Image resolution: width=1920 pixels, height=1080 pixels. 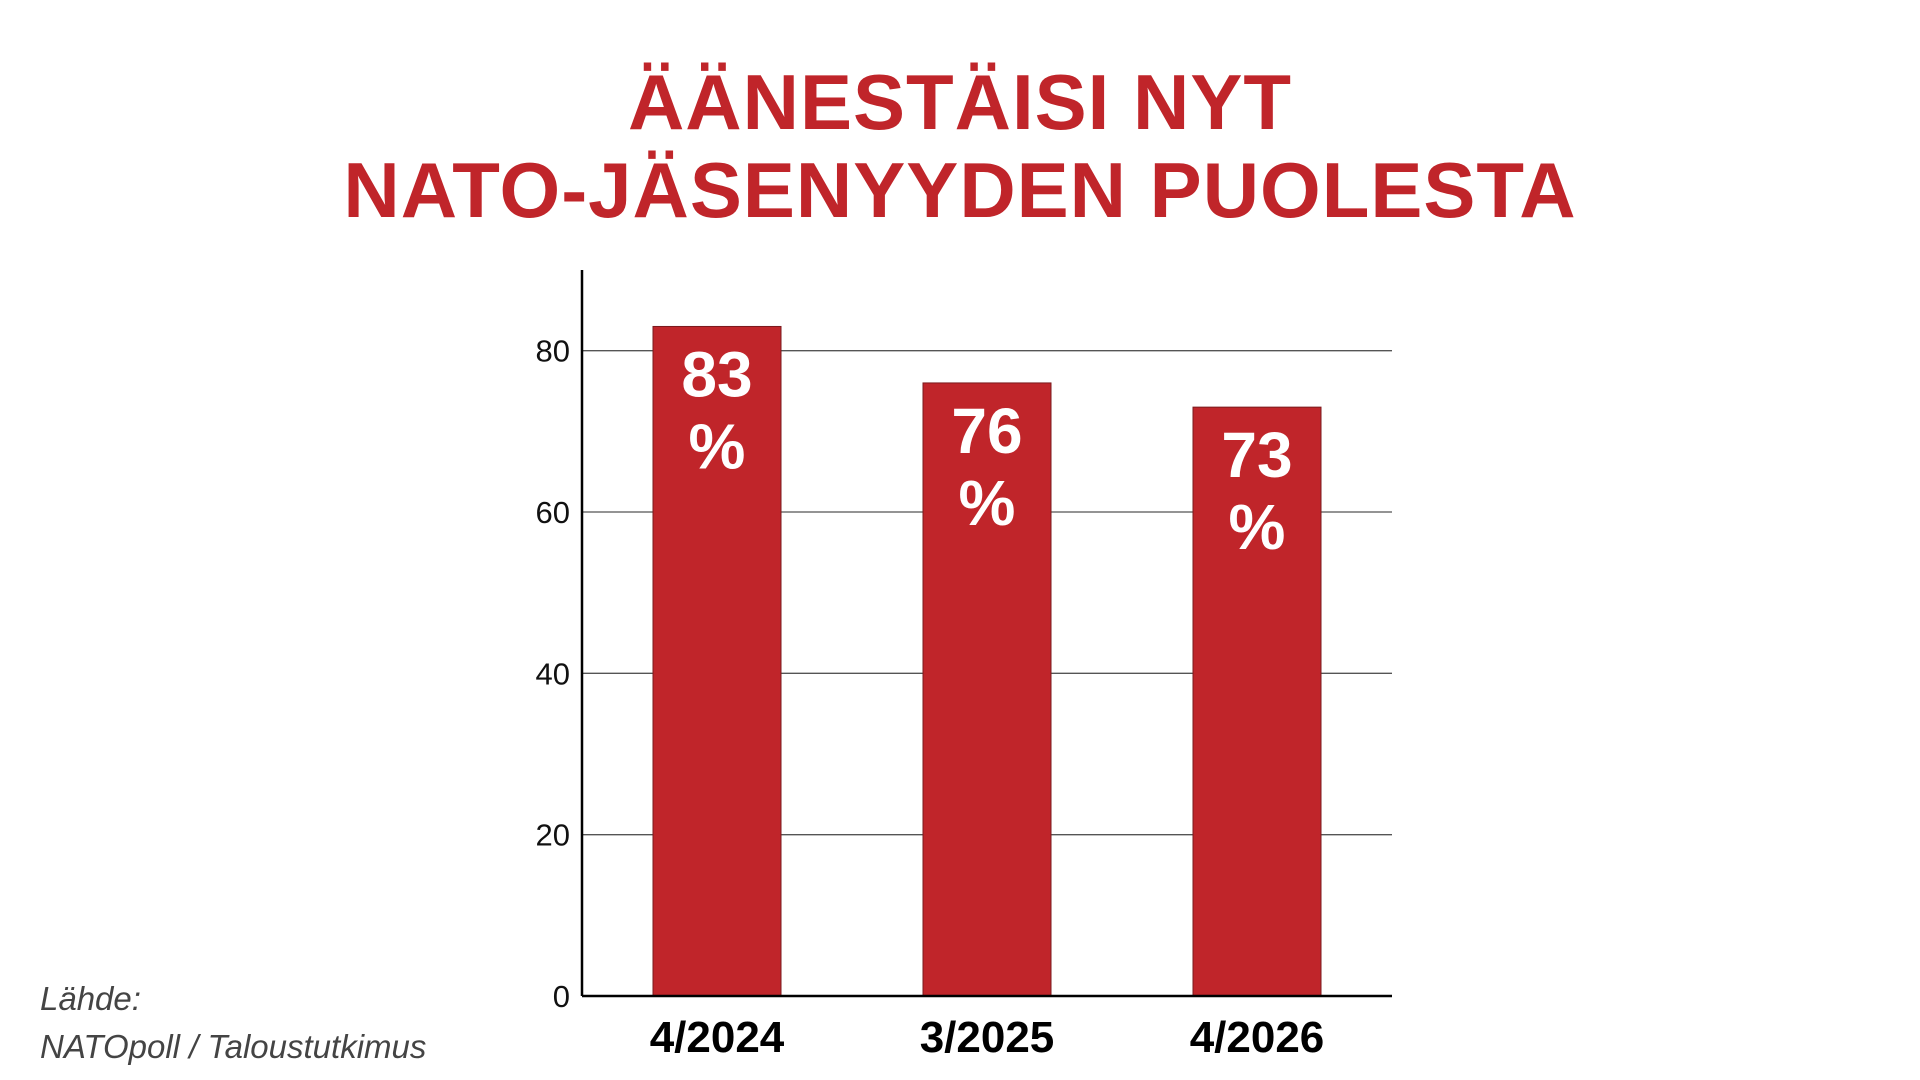 I want to click on x-tick-label: 4/2024, so click(x=717, y=1037).